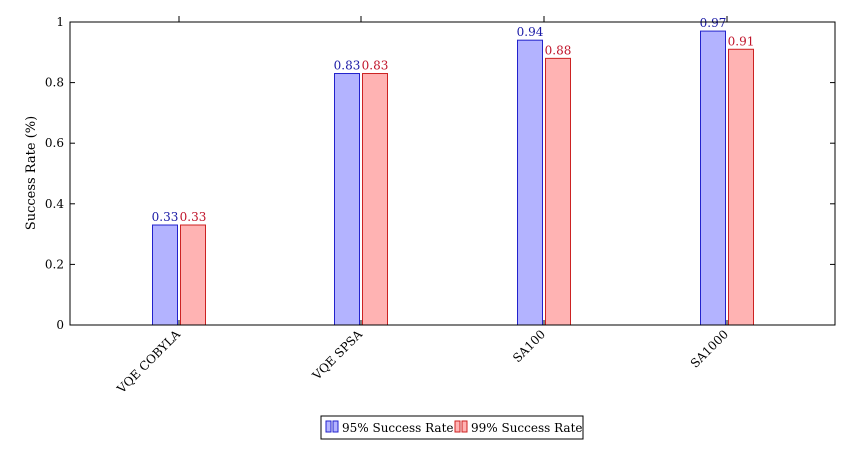 The image size is (866, 451). Describe the element at coordinates (54, 204) in the screenshot. I see `y-tick-label-2: 0.4` at that location.